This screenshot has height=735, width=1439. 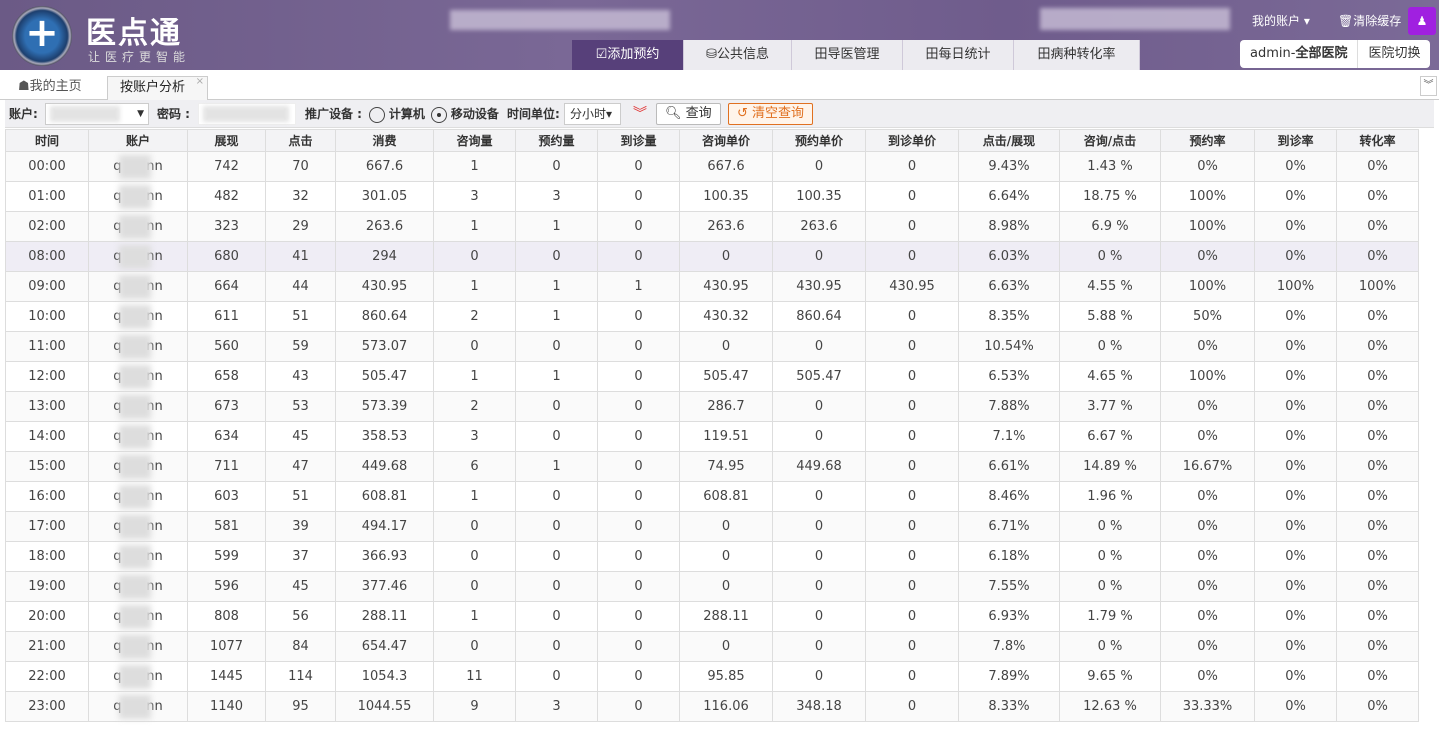 What do you see at coordinates (474, 140) in the screenshot?
I see `column-header: 咨询量` at bounding box center [474, 140].